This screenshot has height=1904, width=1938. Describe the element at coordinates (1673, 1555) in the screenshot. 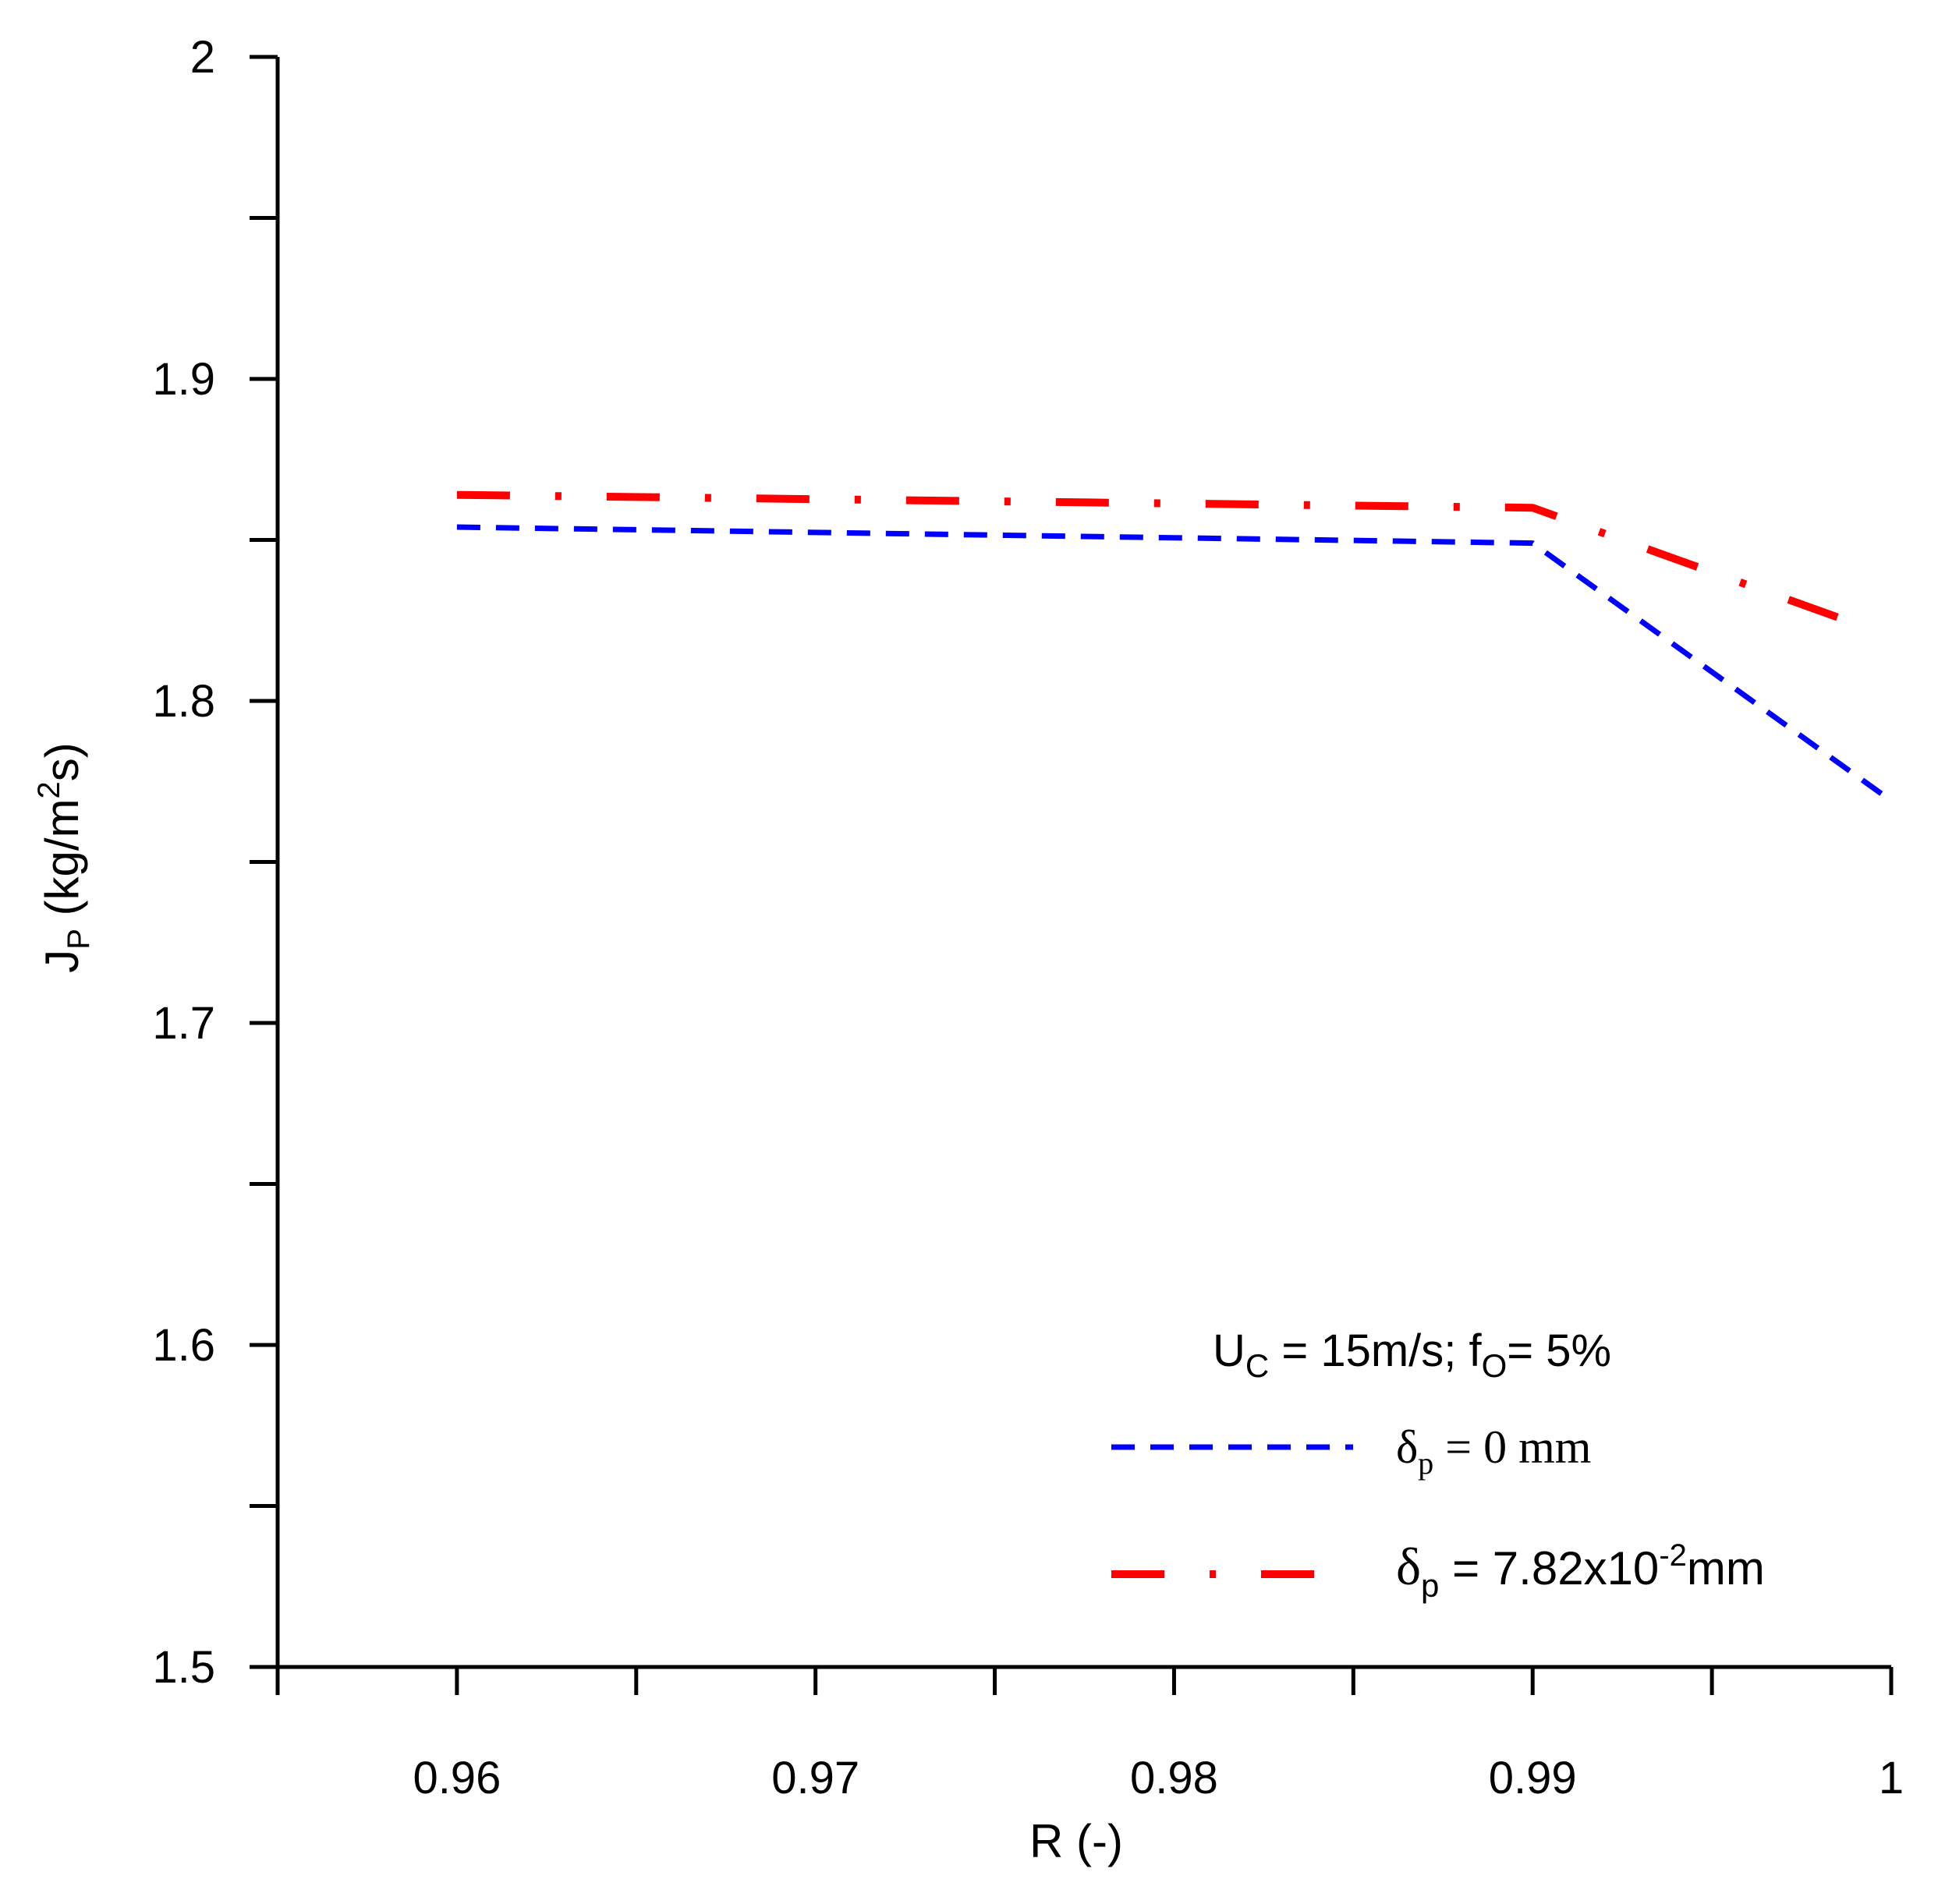

I see `legend-label-1-sup: -2` at that location.